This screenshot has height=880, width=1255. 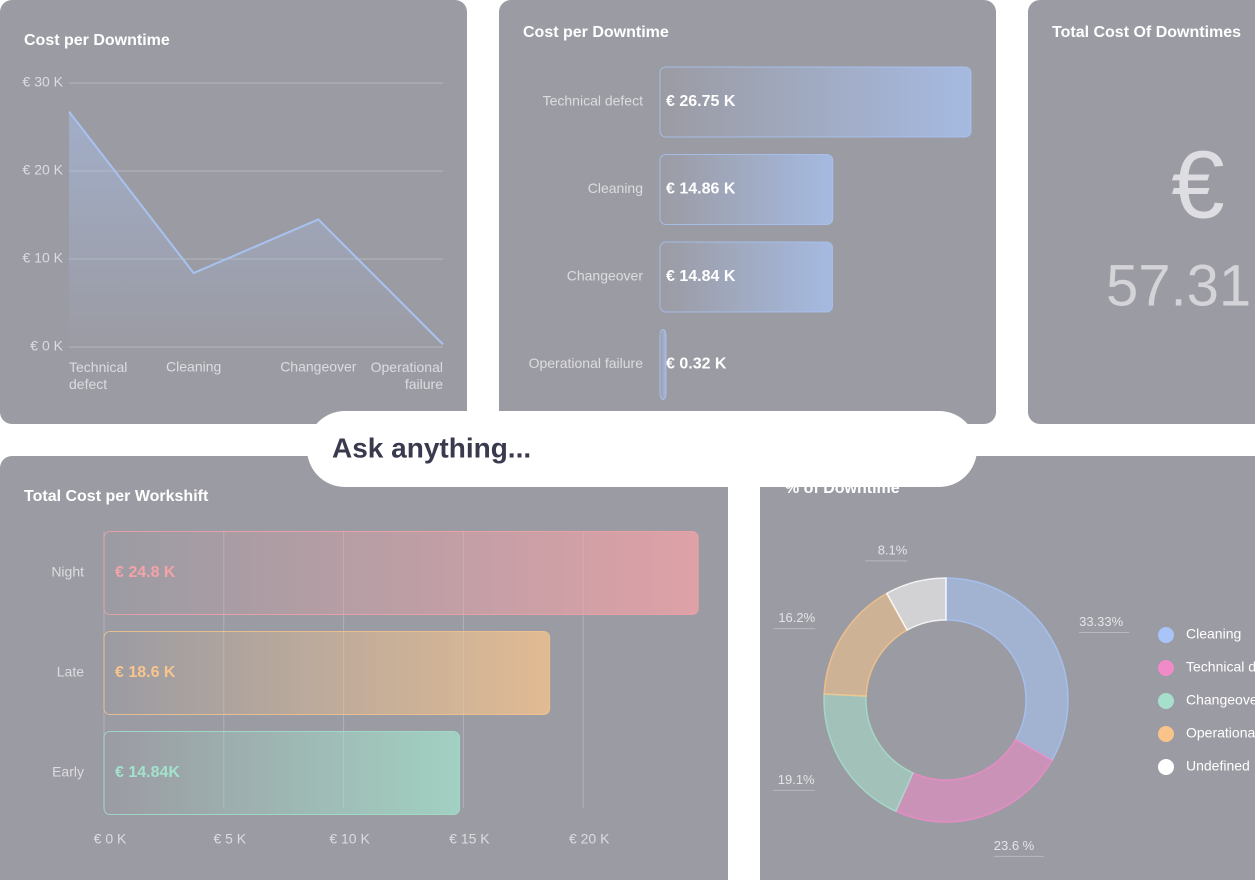 I want to click on value-label: € 14.84K, so click(x=147, y=772).